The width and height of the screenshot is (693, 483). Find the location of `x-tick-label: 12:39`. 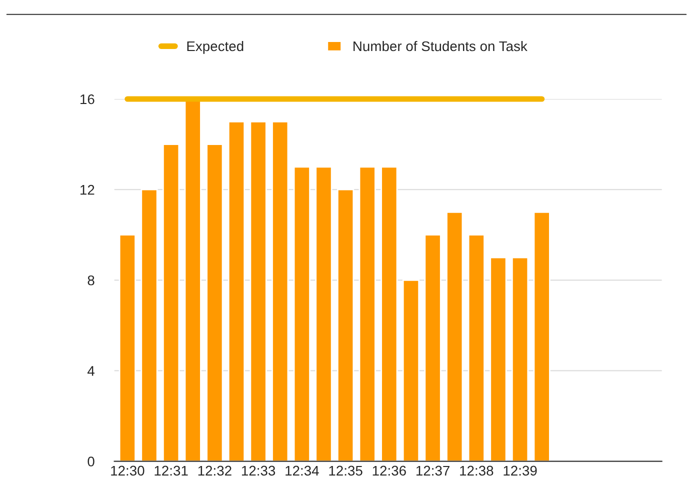

x-tick-label: 12:39 is located at coordinates (520, 471).